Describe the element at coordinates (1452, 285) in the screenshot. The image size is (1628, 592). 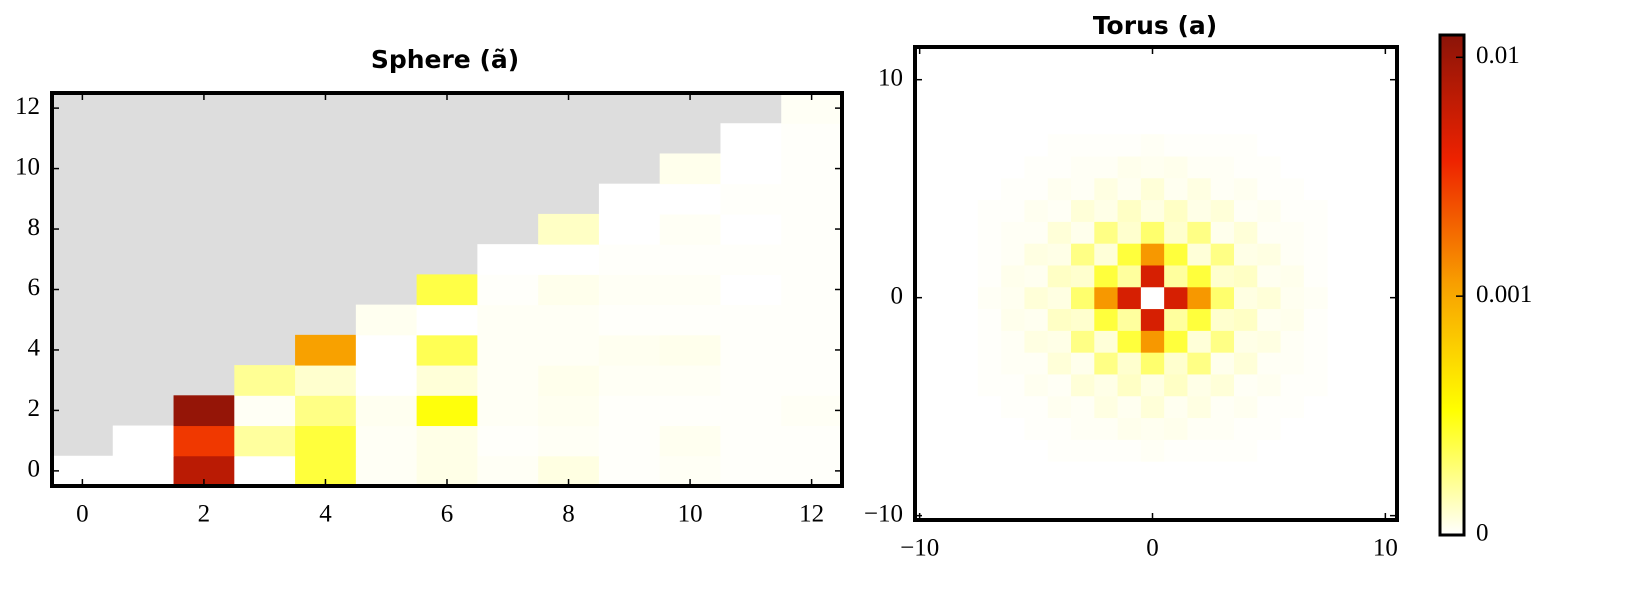
I see `colorbar` at that location.